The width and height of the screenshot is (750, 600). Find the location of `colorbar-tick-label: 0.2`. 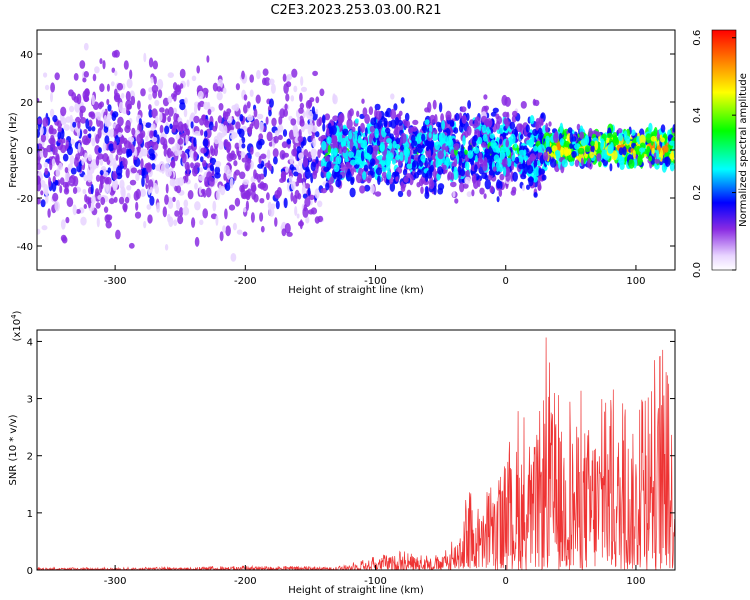

colorbar-tick-label: 0.2 is located at coordinates (697, 193).